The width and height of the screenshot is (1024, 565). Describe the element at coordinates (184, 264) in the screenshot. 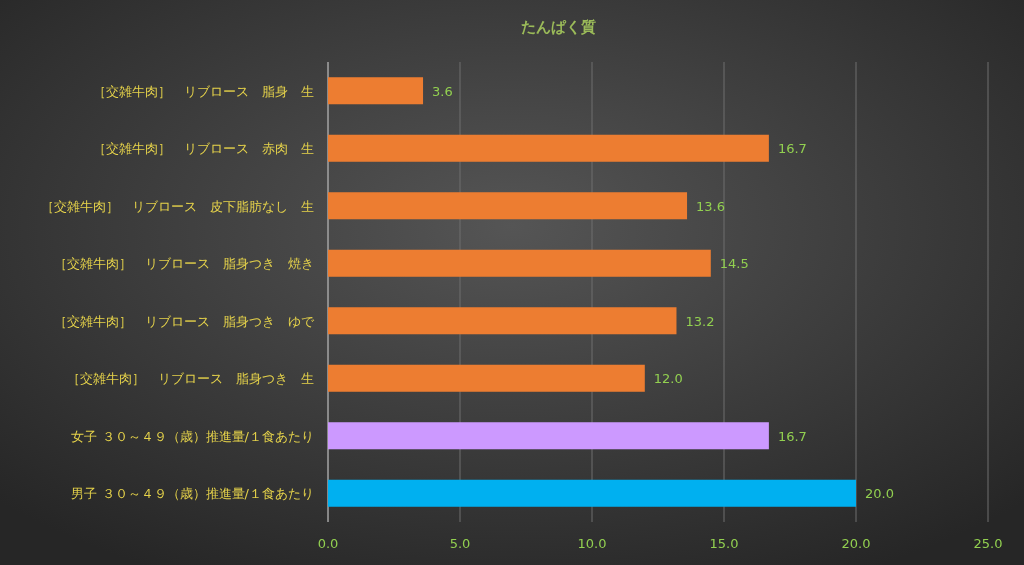

I see `y-tick-label: ［交雑牛肉］ リブロース 脂身つき 焼き` at that location.